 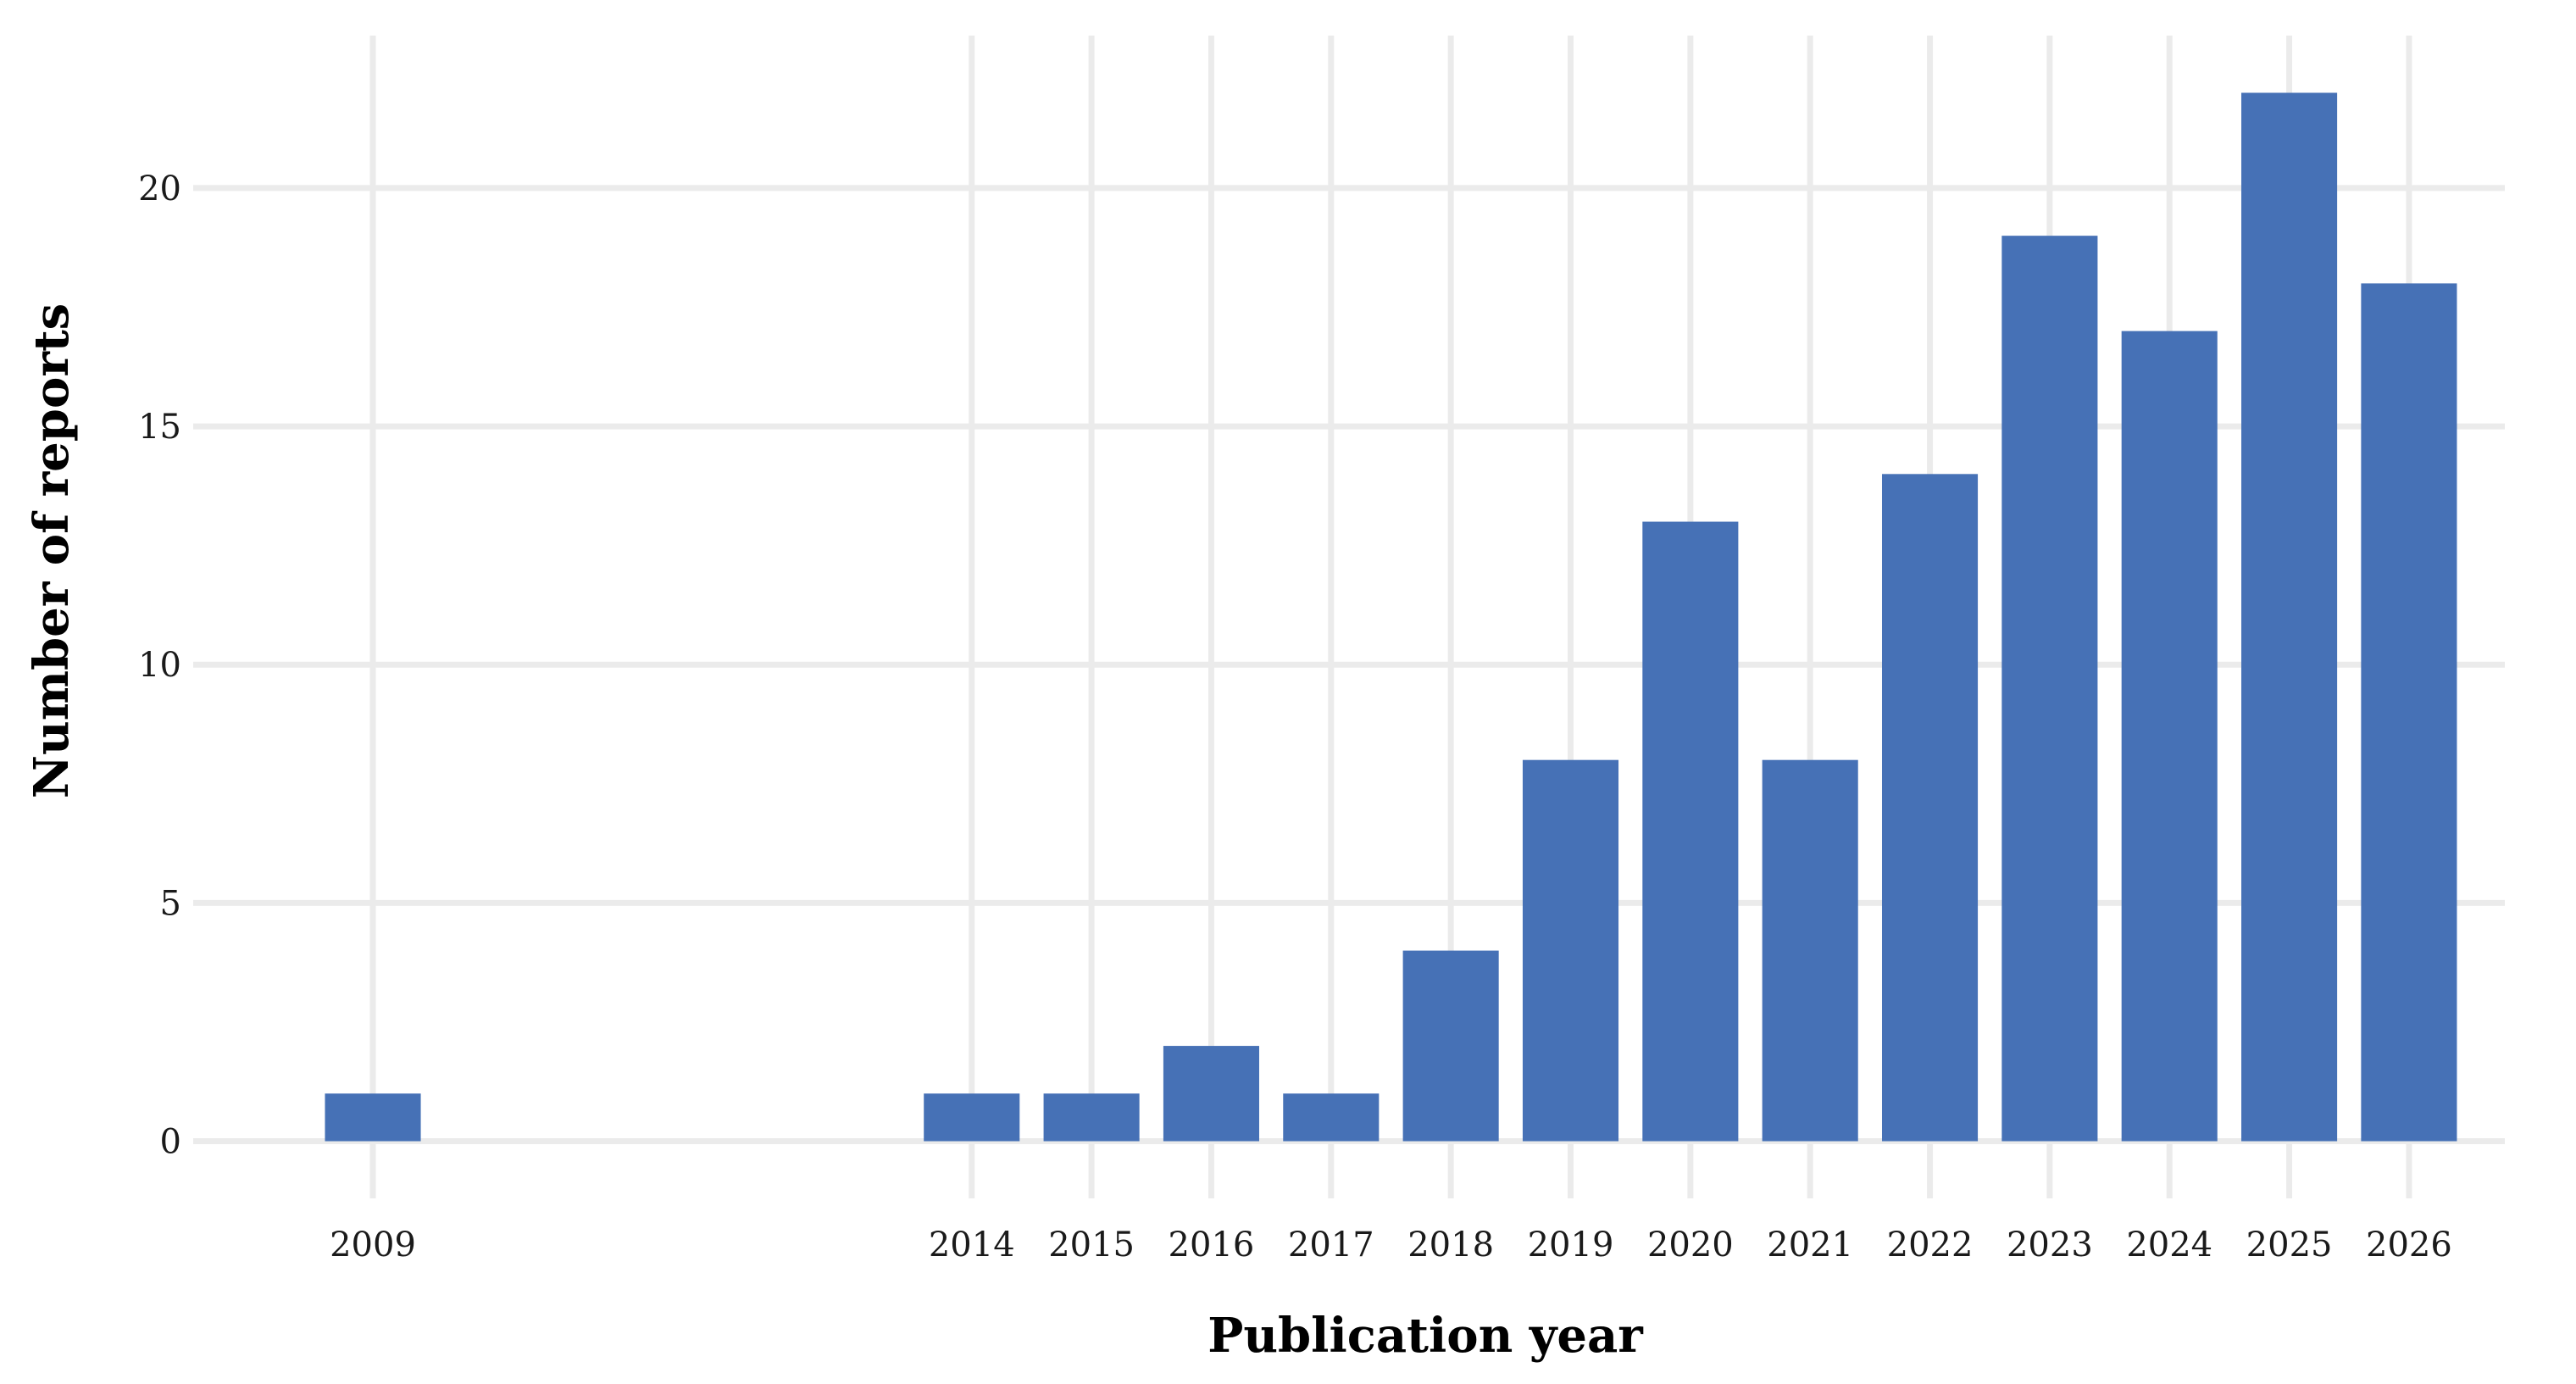 What do you see at coordinates (1930, 1245) in the screenshot?
I see `x-tick-label: 2022` at bounding box center [1930, 1245].